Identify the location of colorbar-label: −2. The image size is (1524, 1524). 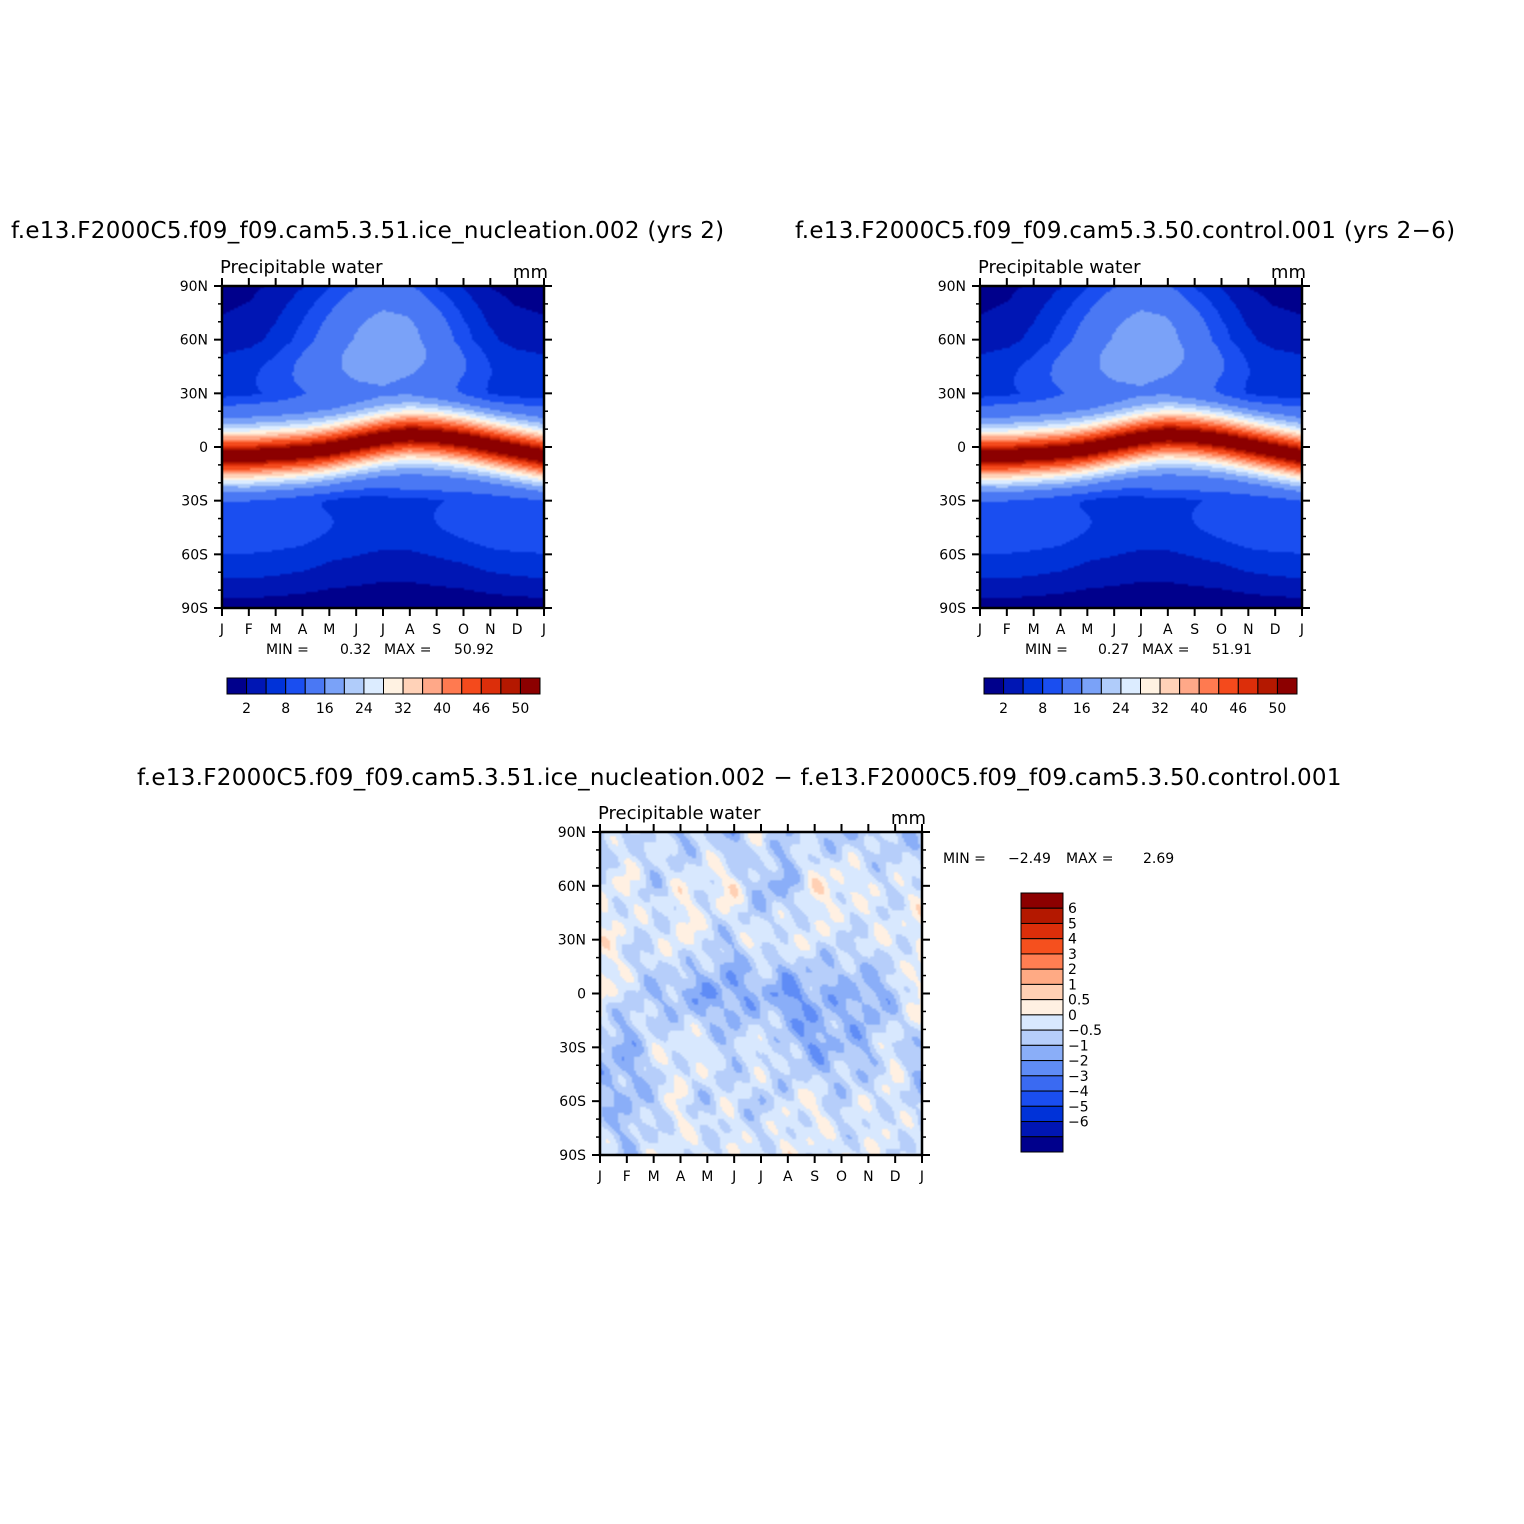
(1078, 1062).